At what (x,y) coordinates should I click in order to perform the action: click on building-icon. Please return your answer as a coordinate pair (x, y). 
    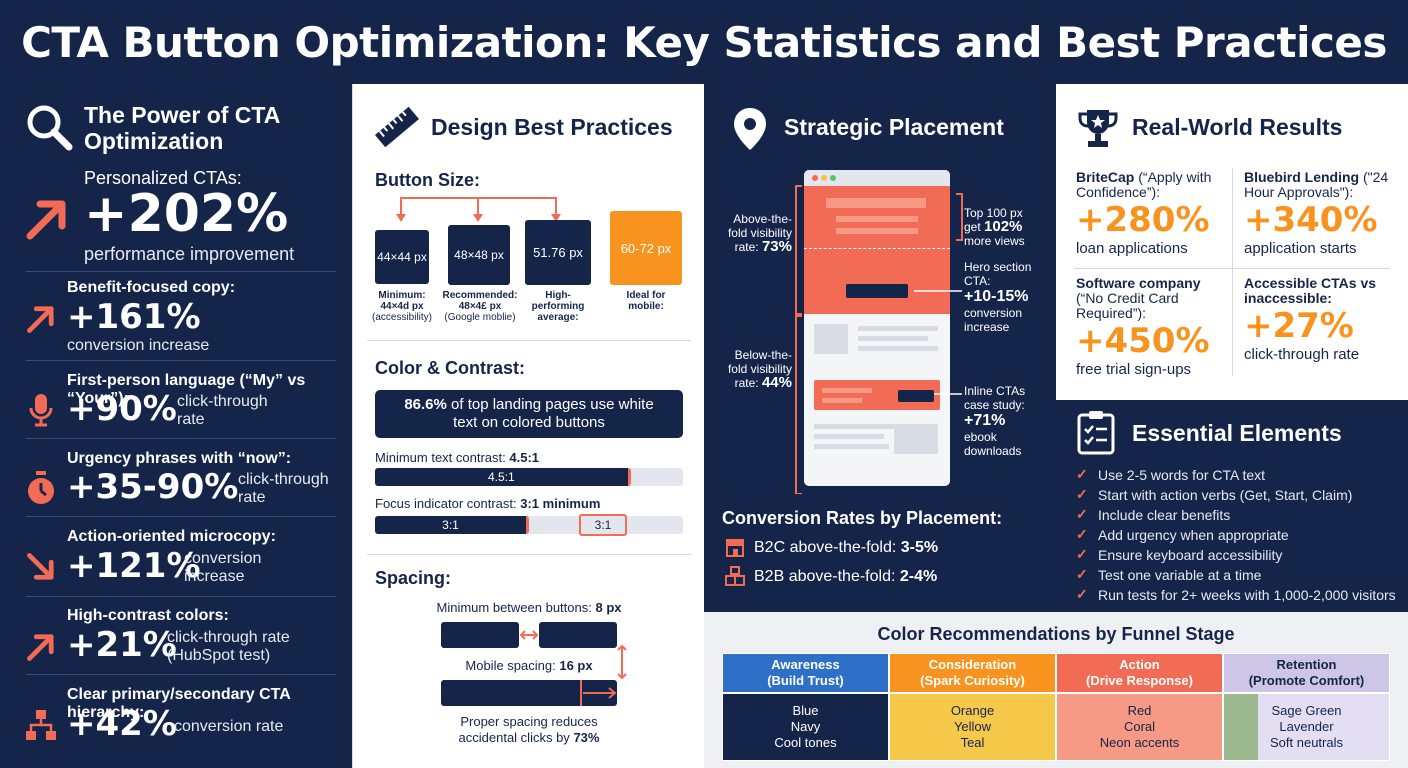
    Looking at the image, I should click on (735, 578).